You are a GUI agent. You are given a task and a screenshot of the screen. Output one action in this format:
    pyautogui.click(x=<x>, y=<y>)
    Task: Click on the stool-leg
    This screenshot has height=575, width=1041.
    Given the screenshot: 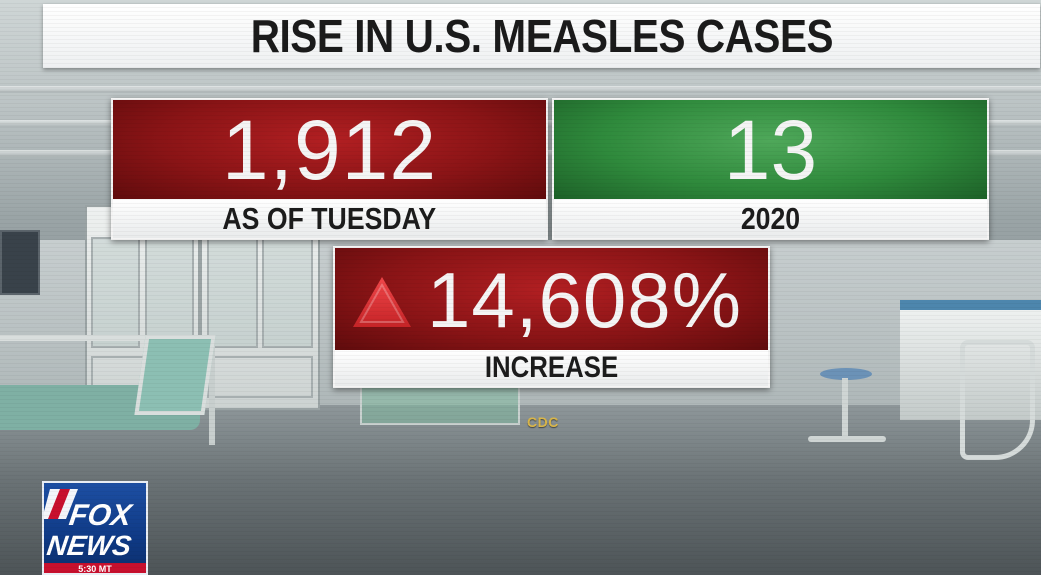 What is the action you would take?
    pyautogui.click(x=845, y=408)
    